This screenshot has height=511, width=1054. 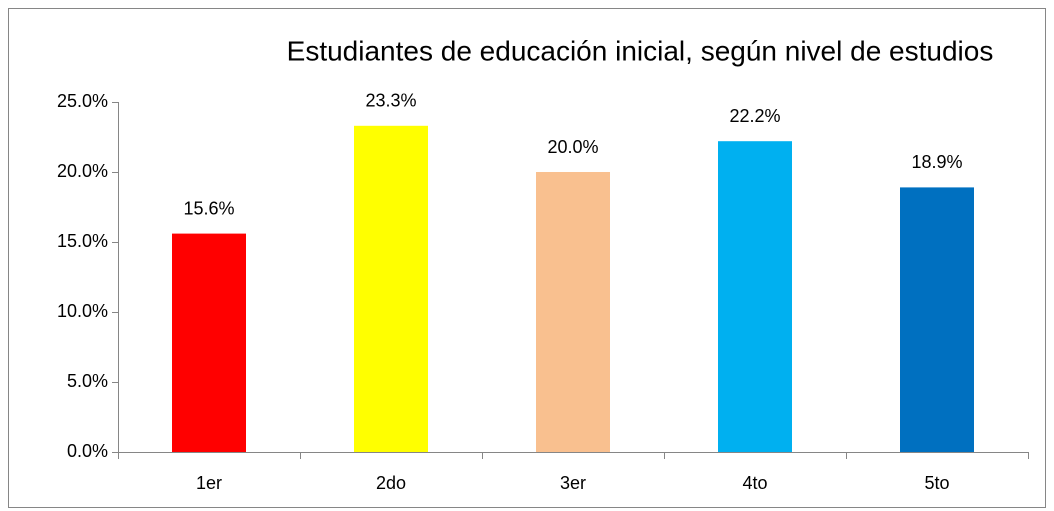 What do you see at coordinates (82, 171) in the screenshot?
I see `y-tick-label: 20.0%` at bounding box center [82, 171].